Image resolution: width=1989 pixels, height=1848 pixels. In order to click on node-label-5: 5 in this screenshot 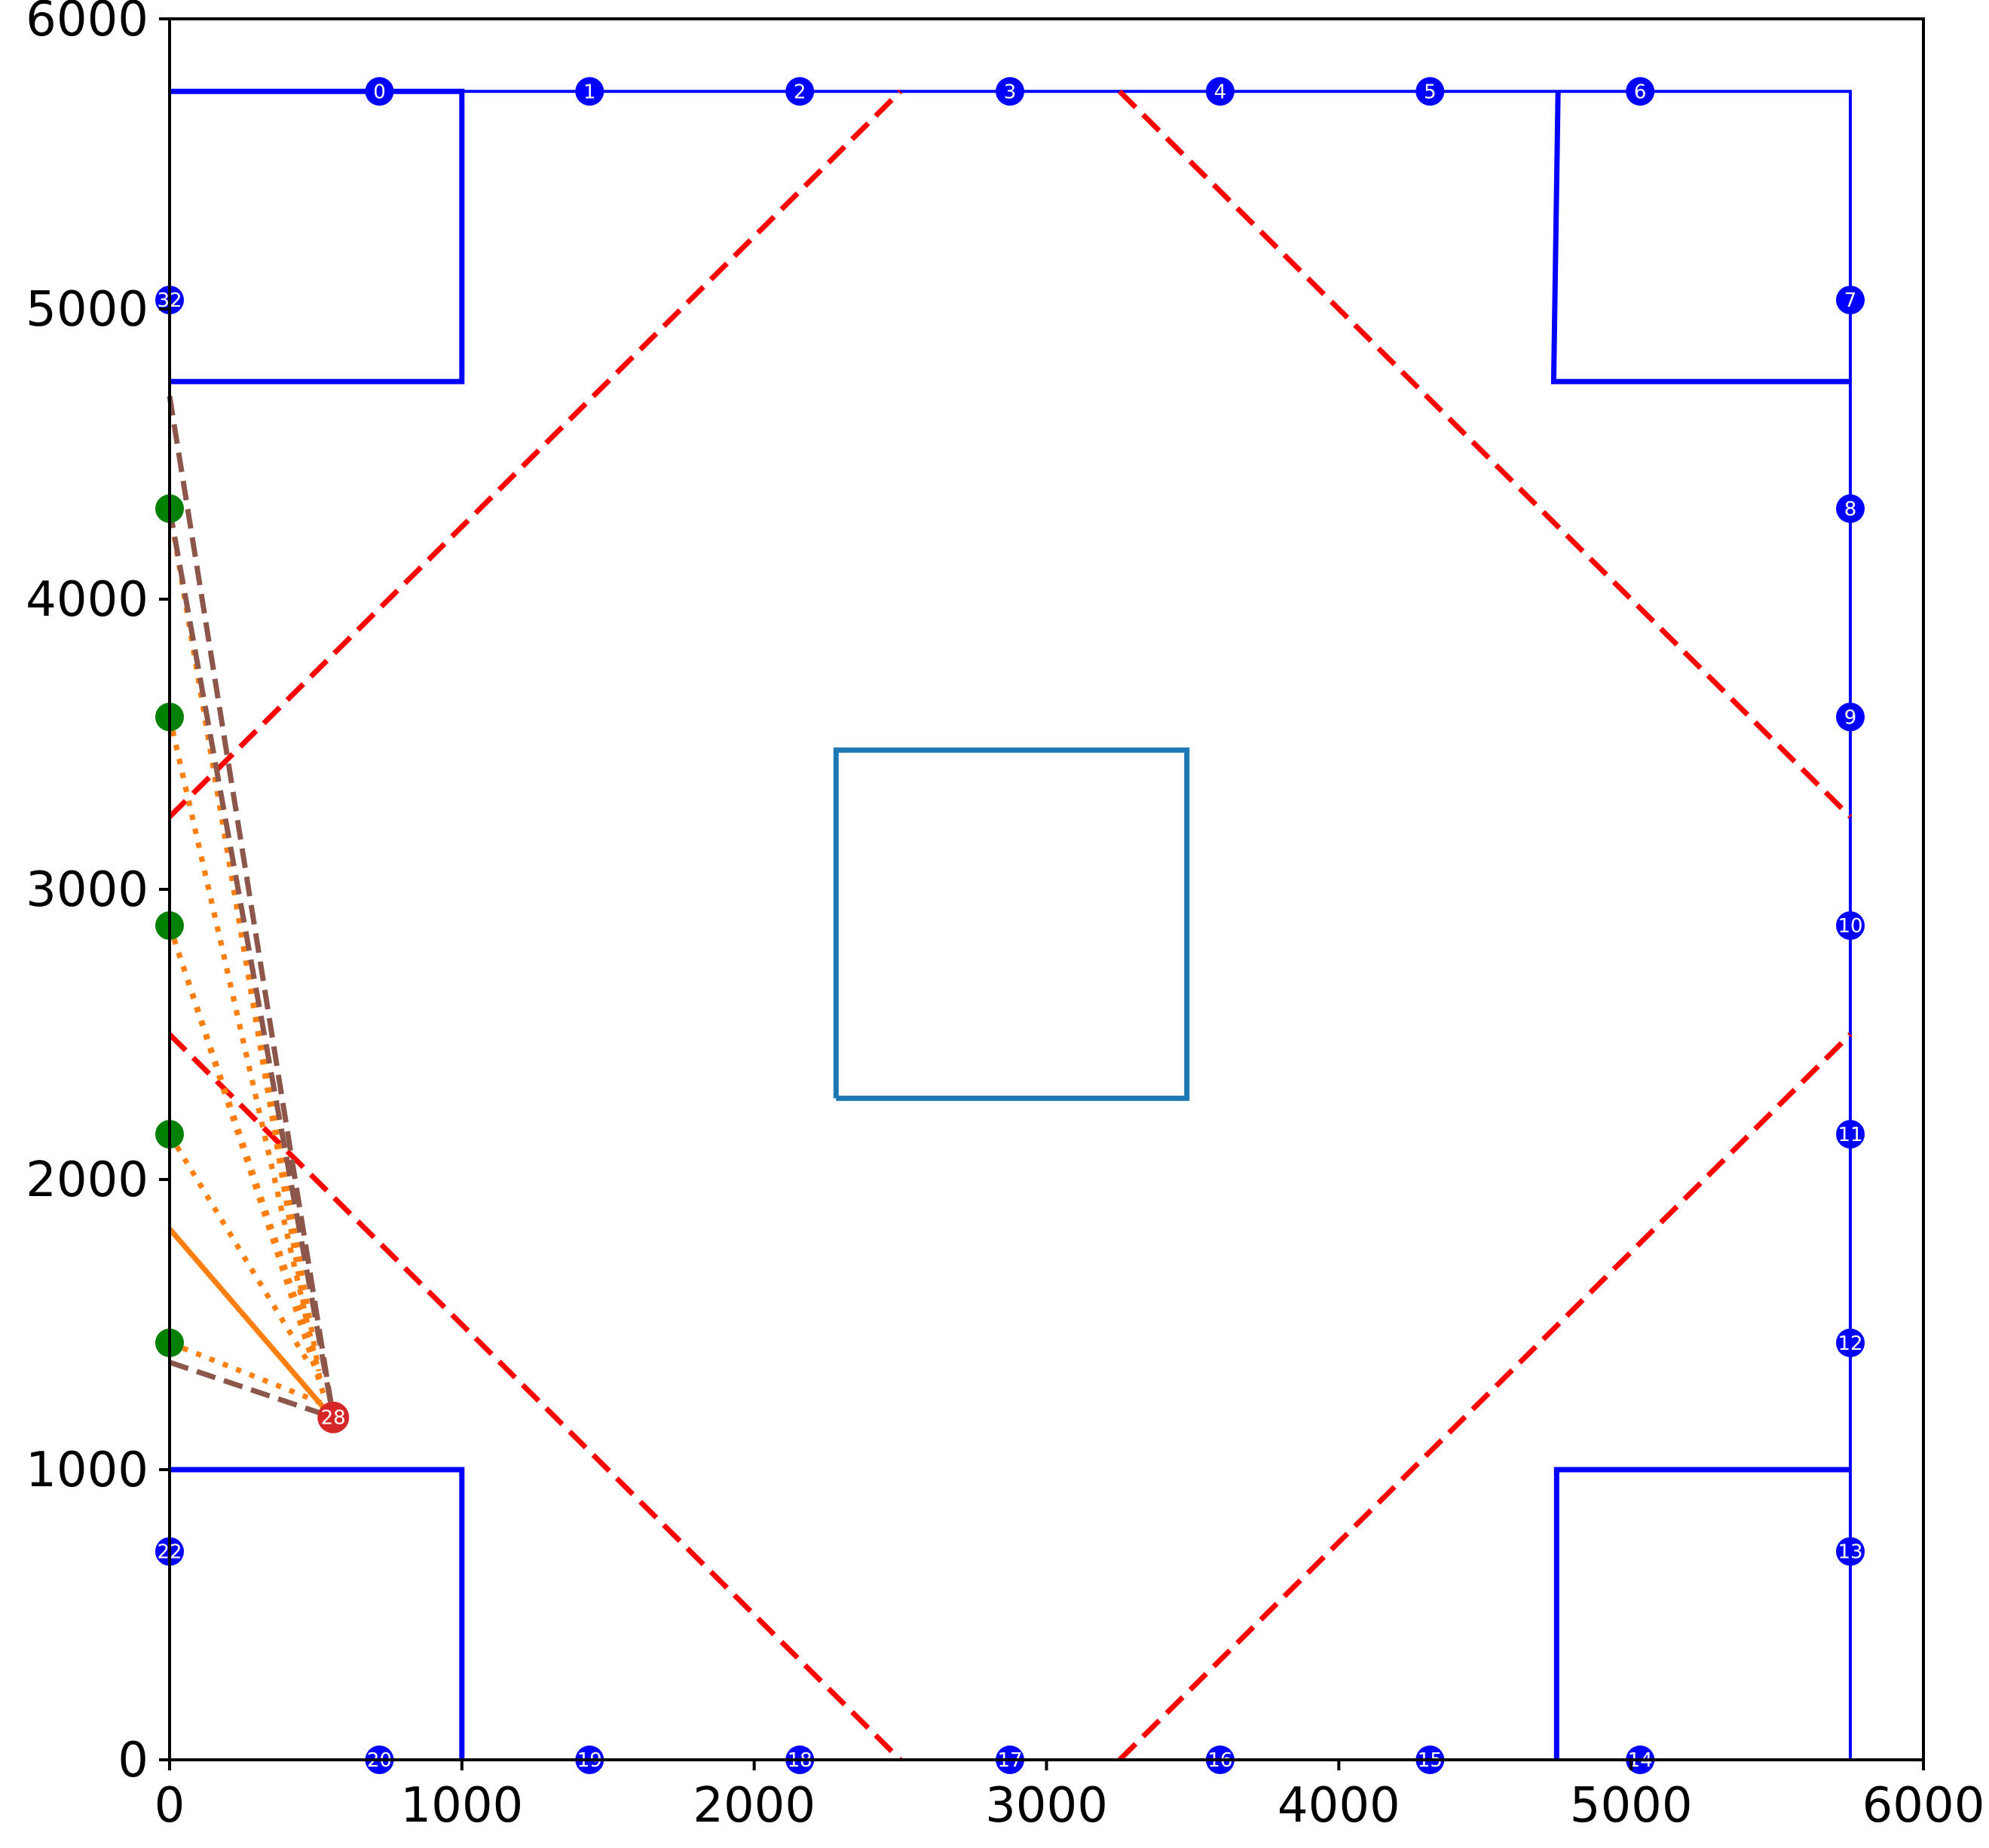, I will do `click(1430, 92)`.